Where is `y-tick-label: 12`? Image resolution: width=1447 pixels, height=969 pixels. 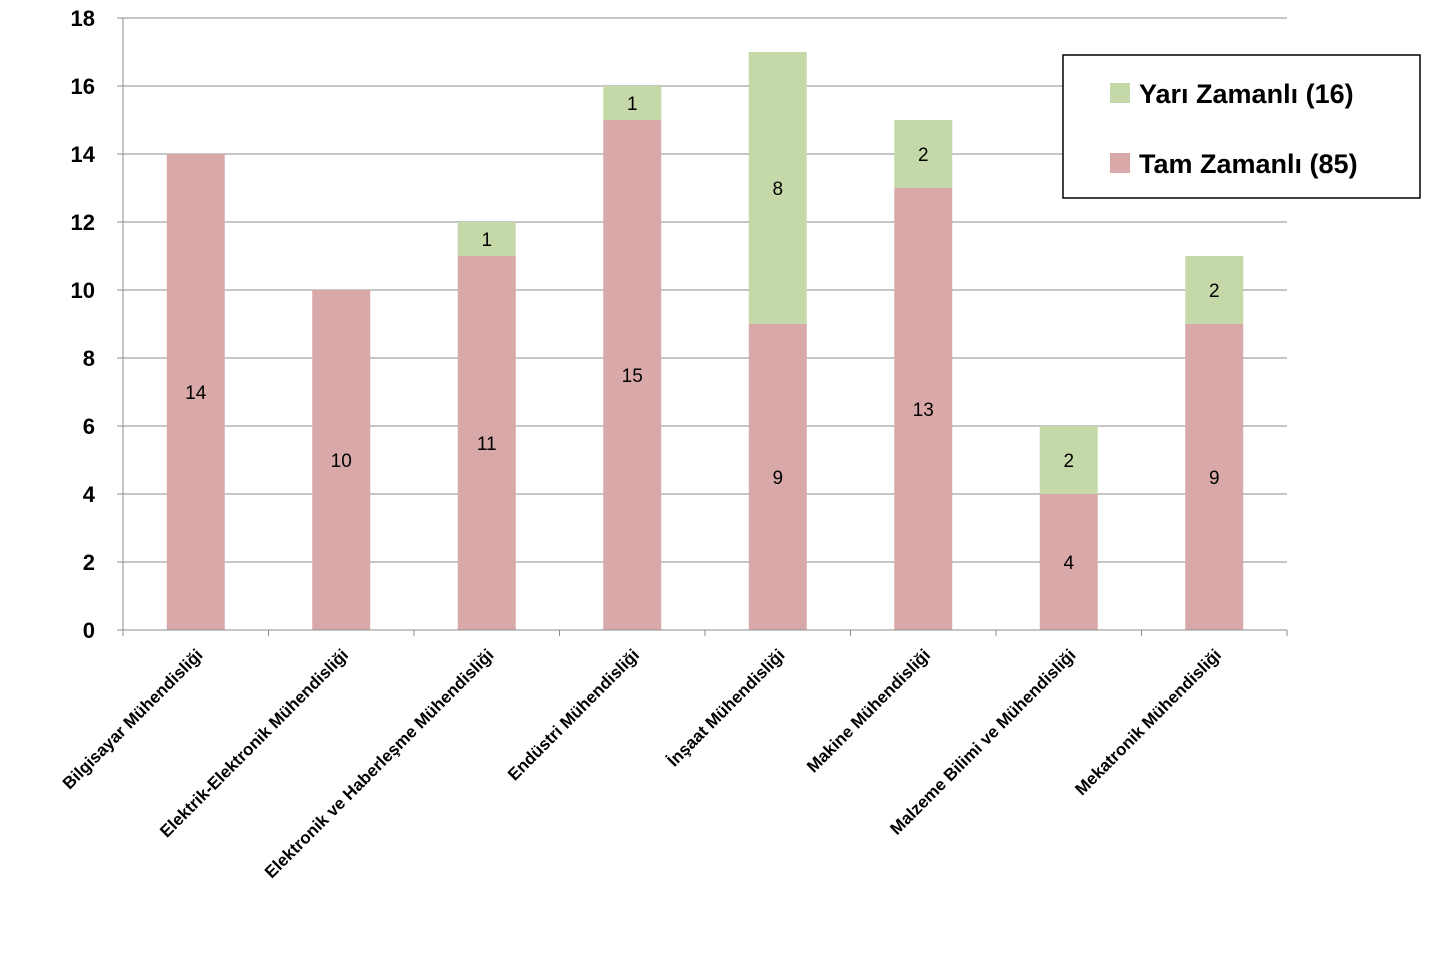
y-tick-label: 12 is located at coordinates (83, 222).